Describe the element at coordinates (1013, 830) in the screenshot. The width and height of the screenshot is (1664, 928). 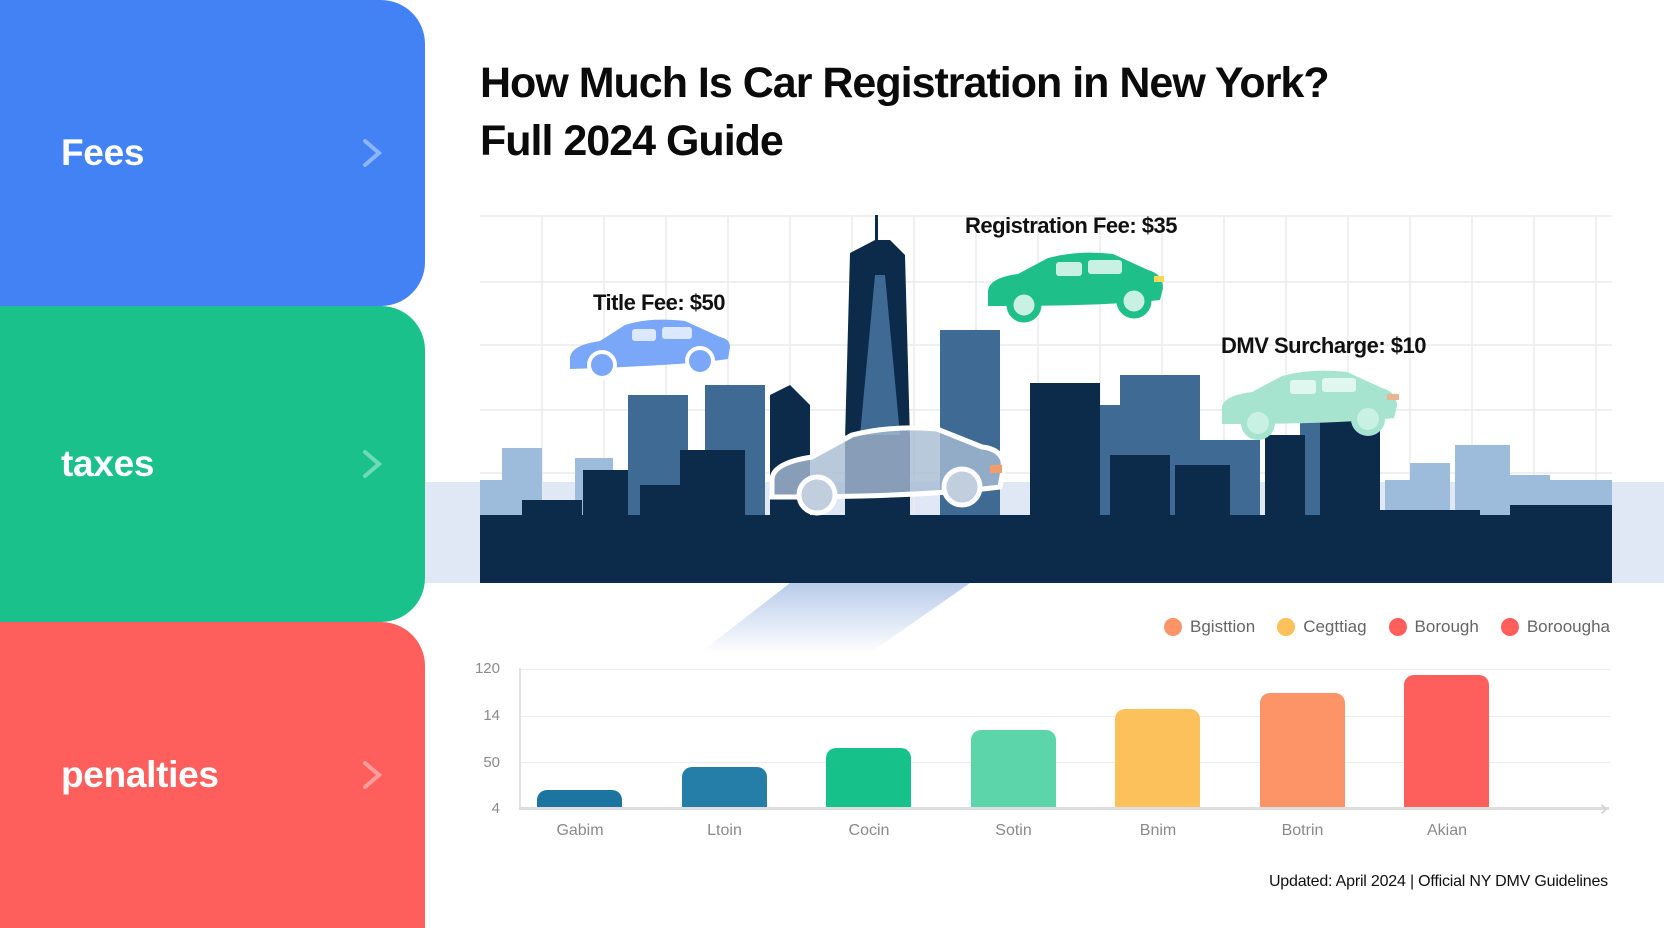
I see `x-tick-label: Sotin` at that location.